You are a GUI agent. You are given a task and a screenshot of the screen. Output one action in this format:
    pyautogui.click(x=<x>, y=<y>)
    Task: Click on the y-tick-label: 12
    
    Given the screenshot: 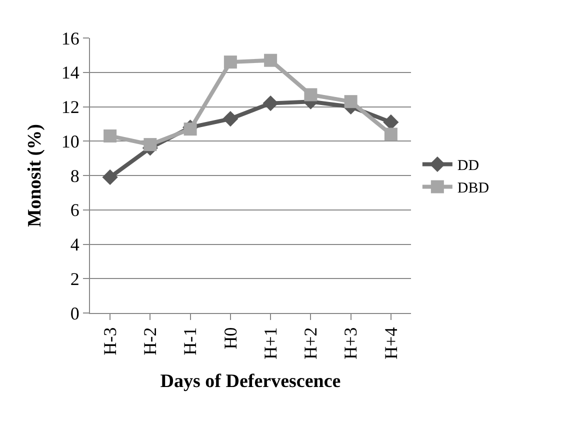 What is the action you would take?
    pyautogui.click(x=70, y=107)
    